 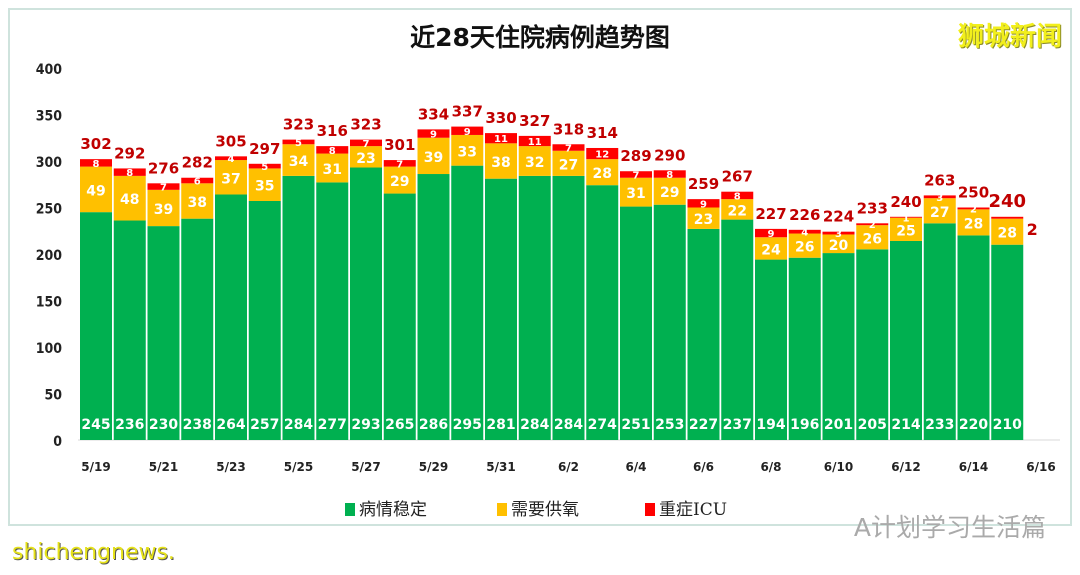 I want to click on legend-label: 重症ICU, so click(x=693, y=510).